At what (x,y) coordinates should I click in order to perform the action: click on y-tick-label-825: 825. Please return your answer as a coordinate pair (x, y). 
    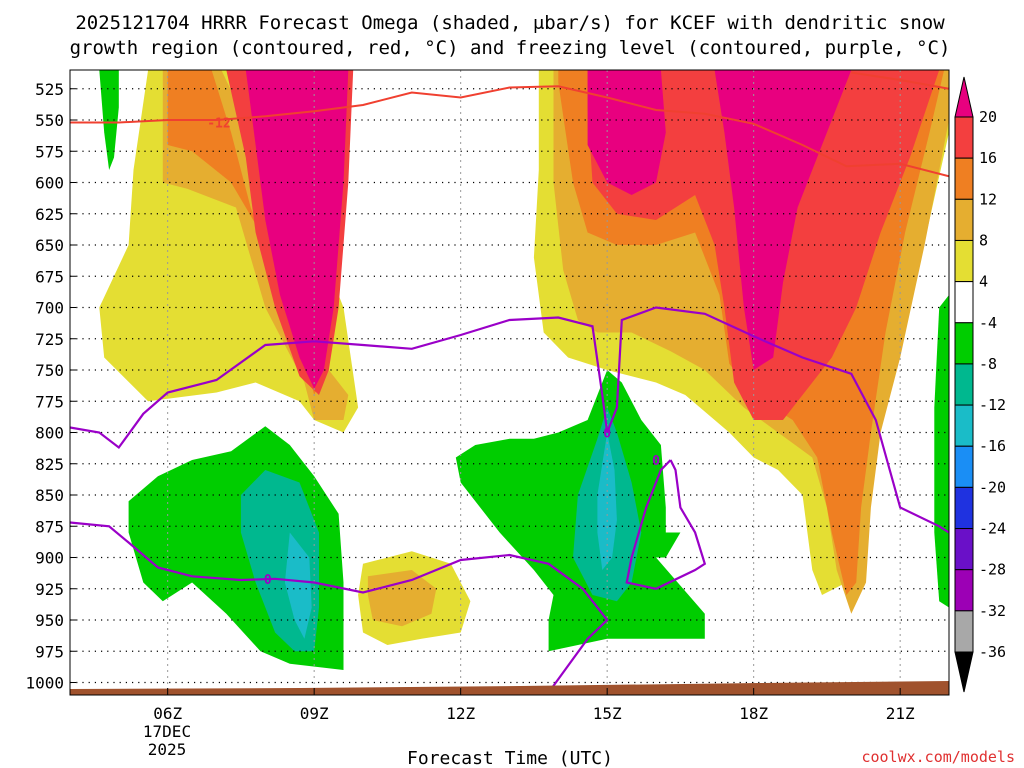
    Looking at the image, I should click on (49, 464).